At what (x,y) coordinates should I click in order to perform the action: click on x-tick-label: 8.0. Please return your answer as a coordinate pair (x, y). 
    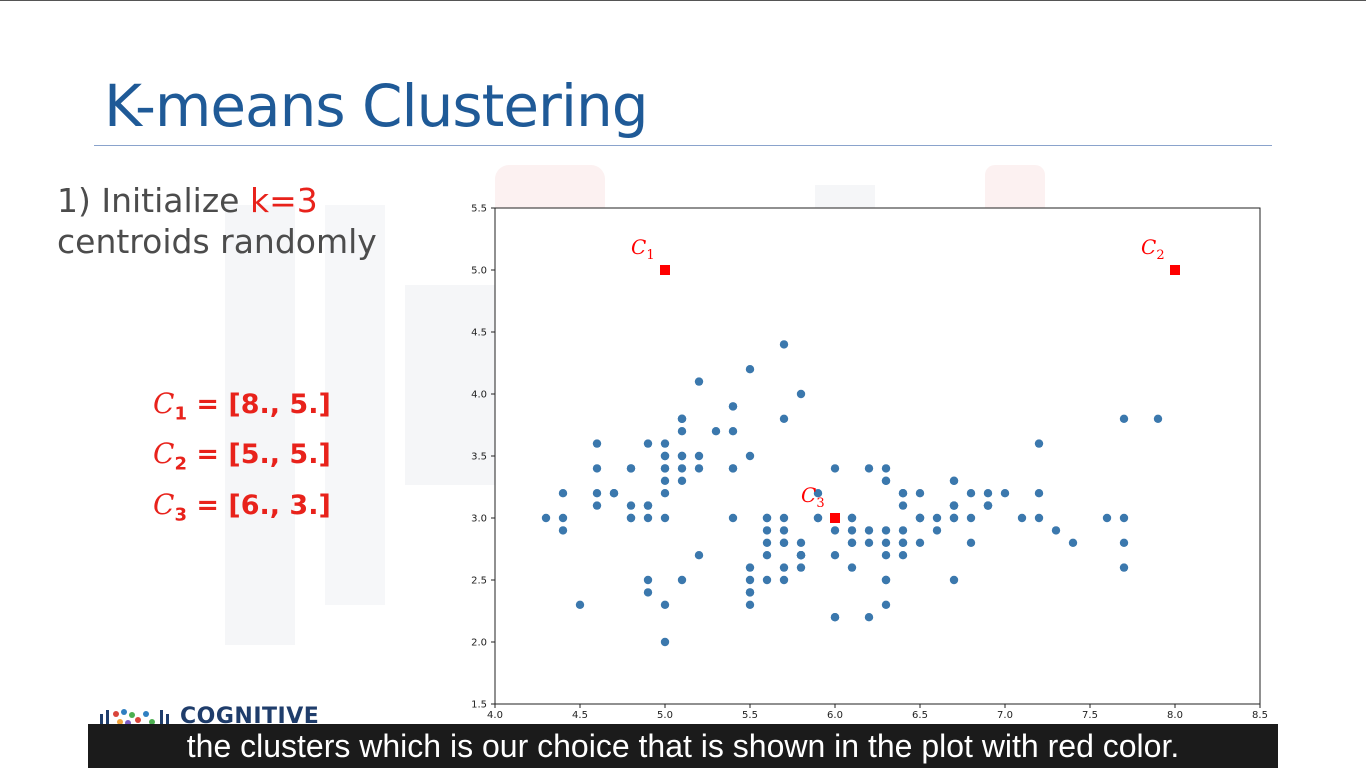
    Looking at the image, I should click on (1175, 715).